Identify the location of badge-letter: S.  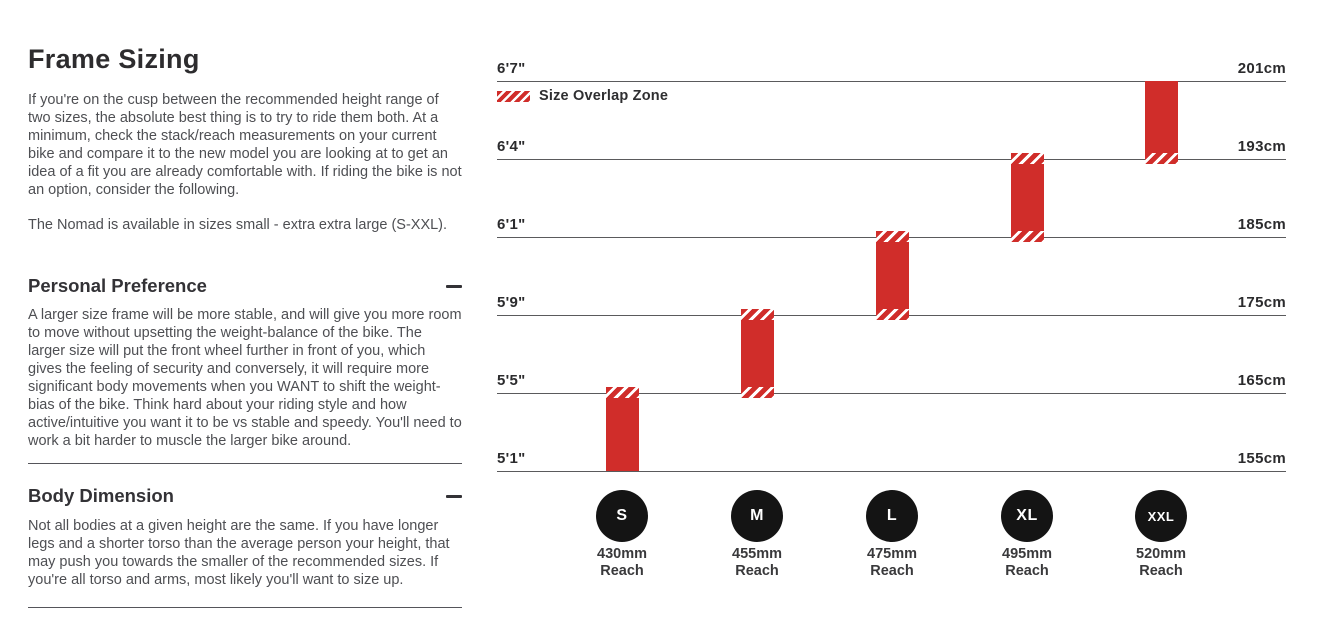
(622, 515).